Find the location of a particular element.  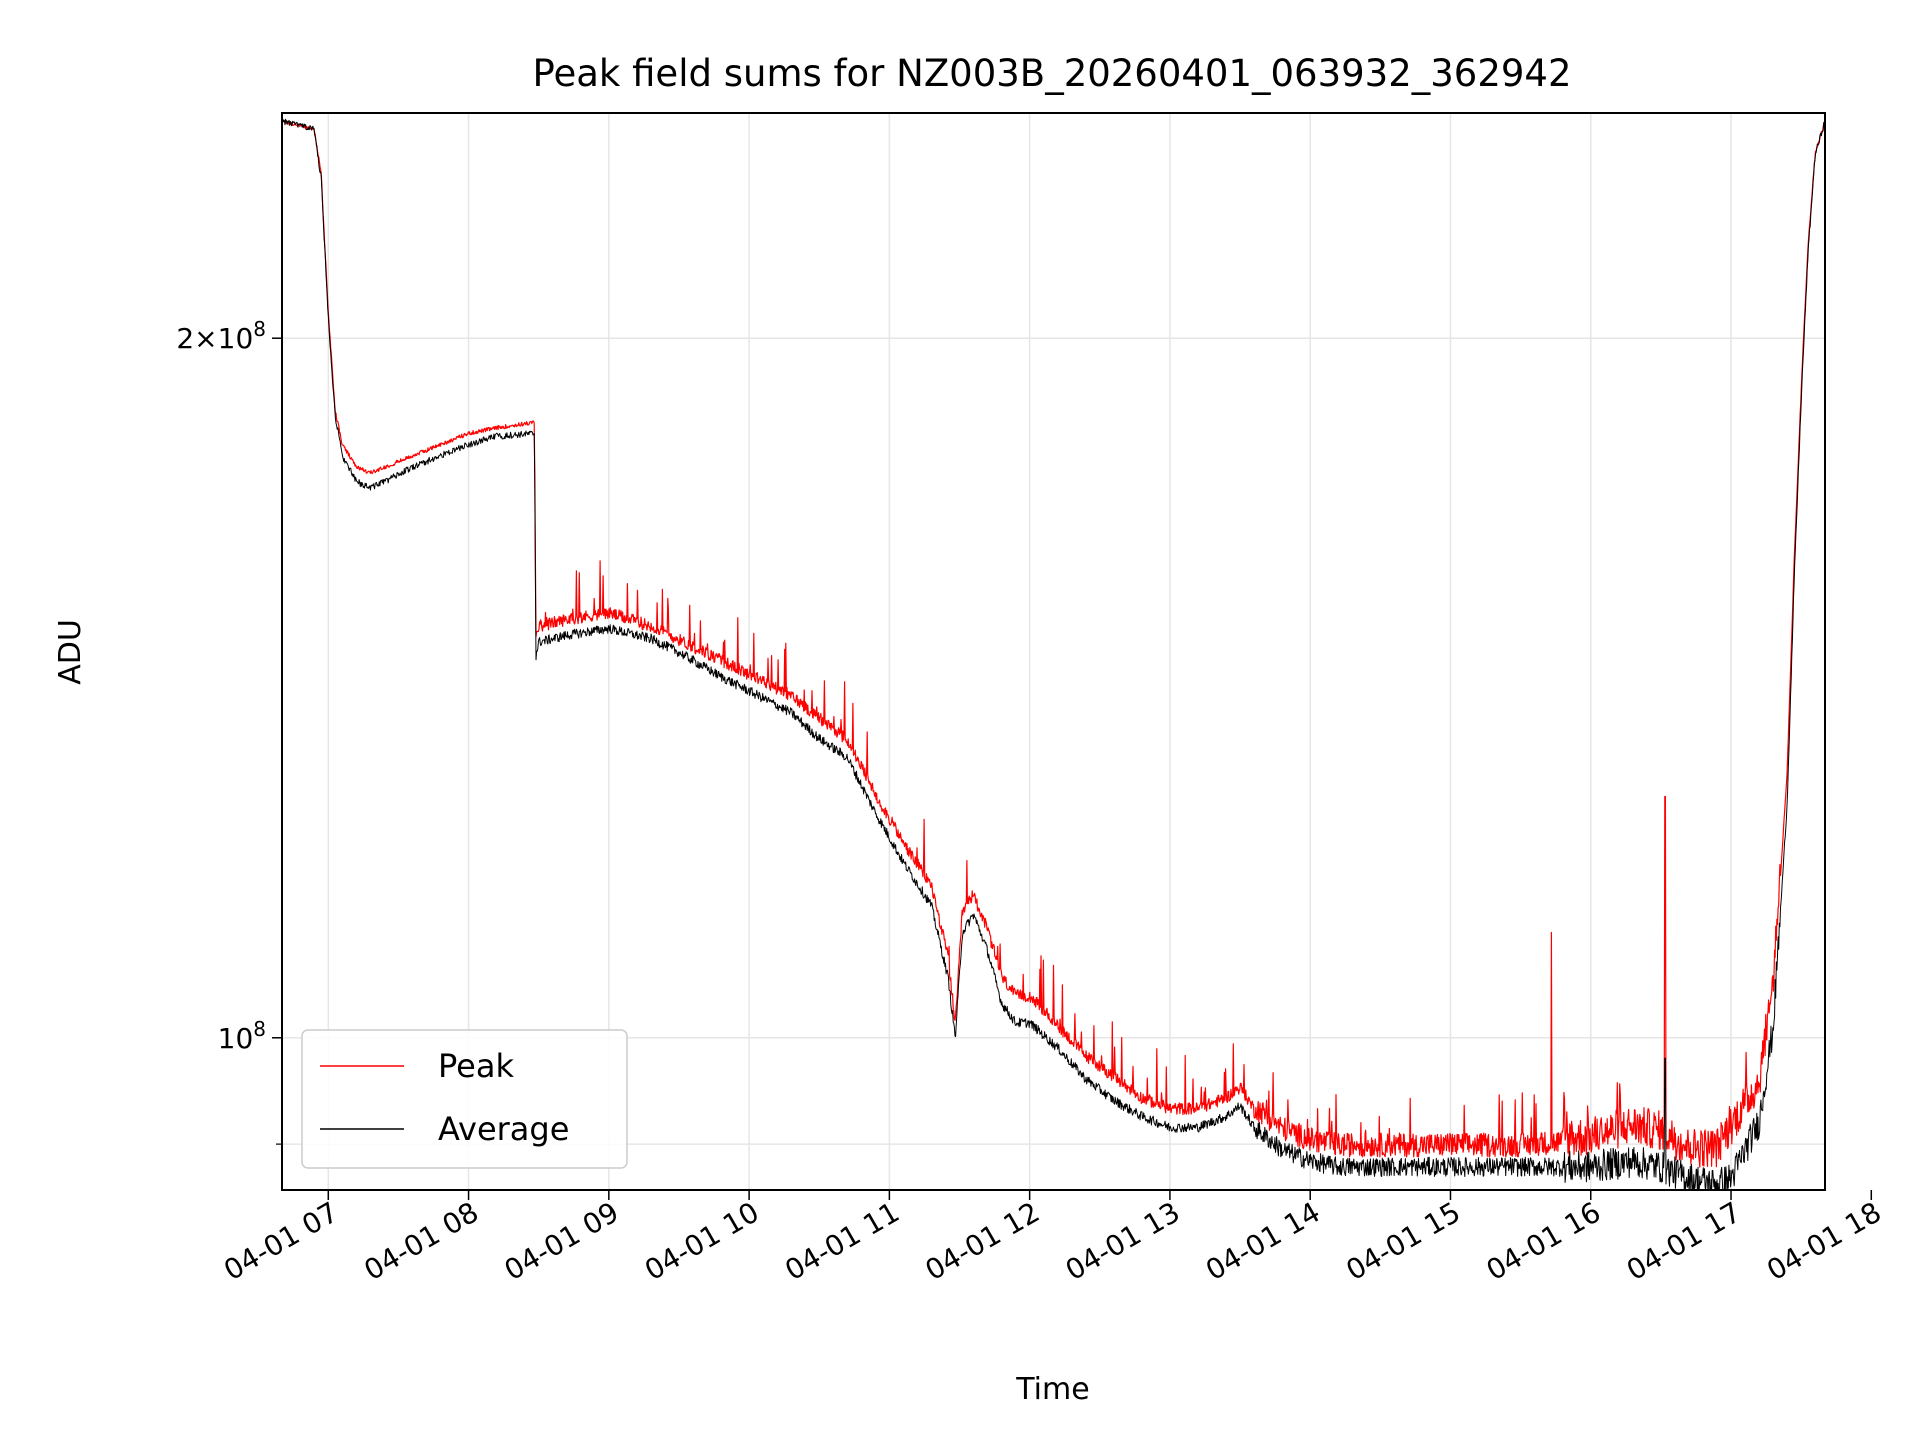

y-axis-label: ADU is located at coordinates (70, 652).